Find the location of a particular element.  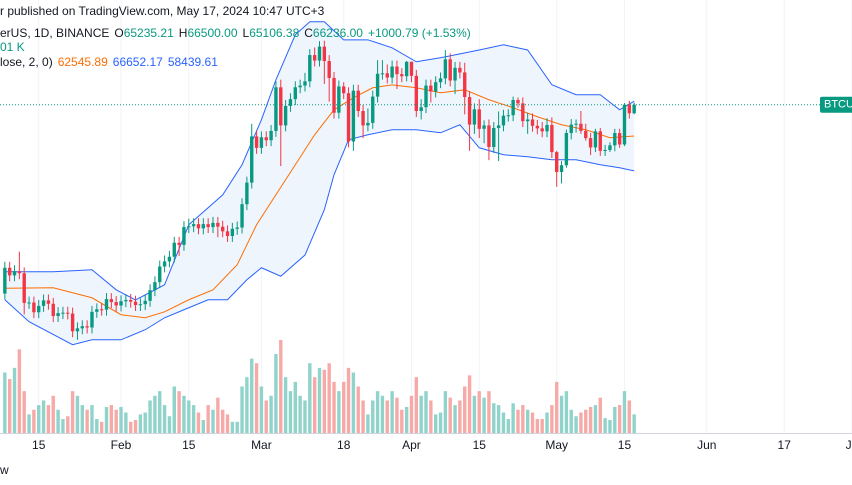

bb-text: lose, 2, 0) is located at coordinates (26, 62).